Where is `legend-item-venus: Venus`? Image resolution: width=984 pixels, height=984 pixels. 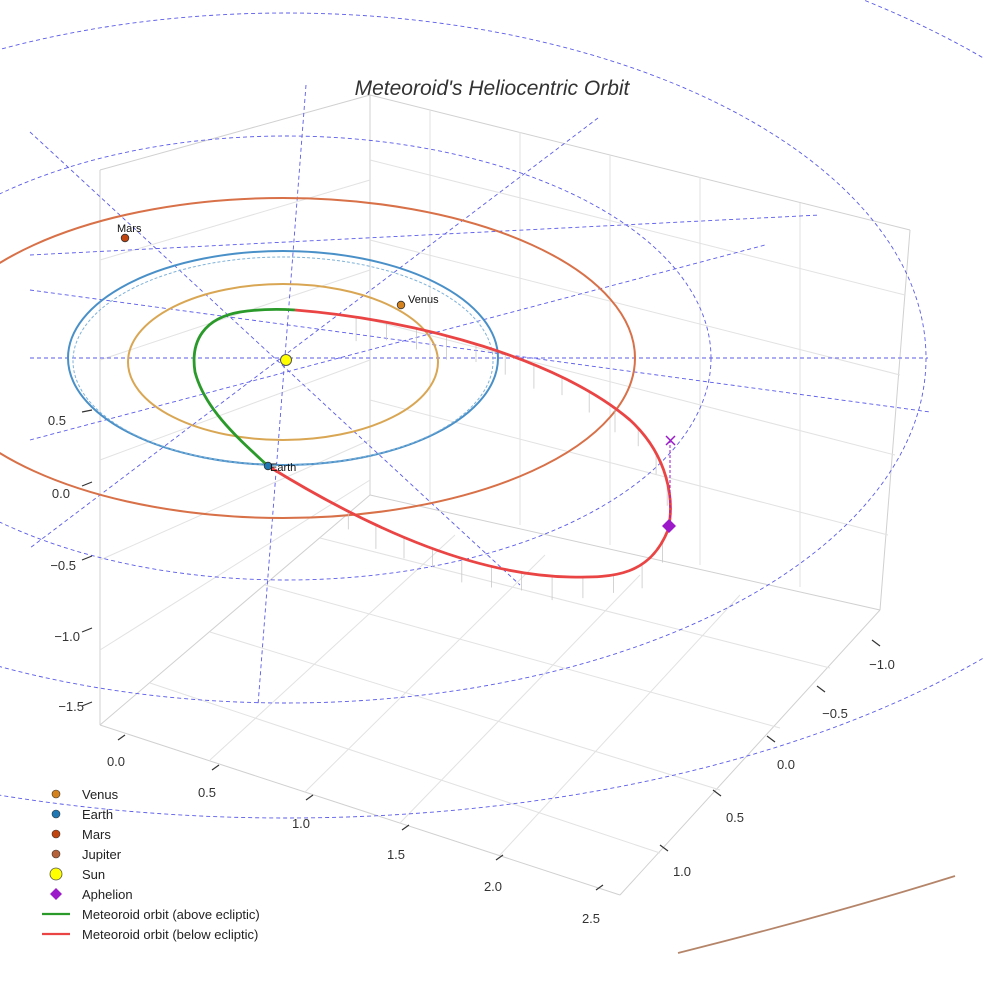 legend-item-venus: Venus is located at coordinates (85, 794).